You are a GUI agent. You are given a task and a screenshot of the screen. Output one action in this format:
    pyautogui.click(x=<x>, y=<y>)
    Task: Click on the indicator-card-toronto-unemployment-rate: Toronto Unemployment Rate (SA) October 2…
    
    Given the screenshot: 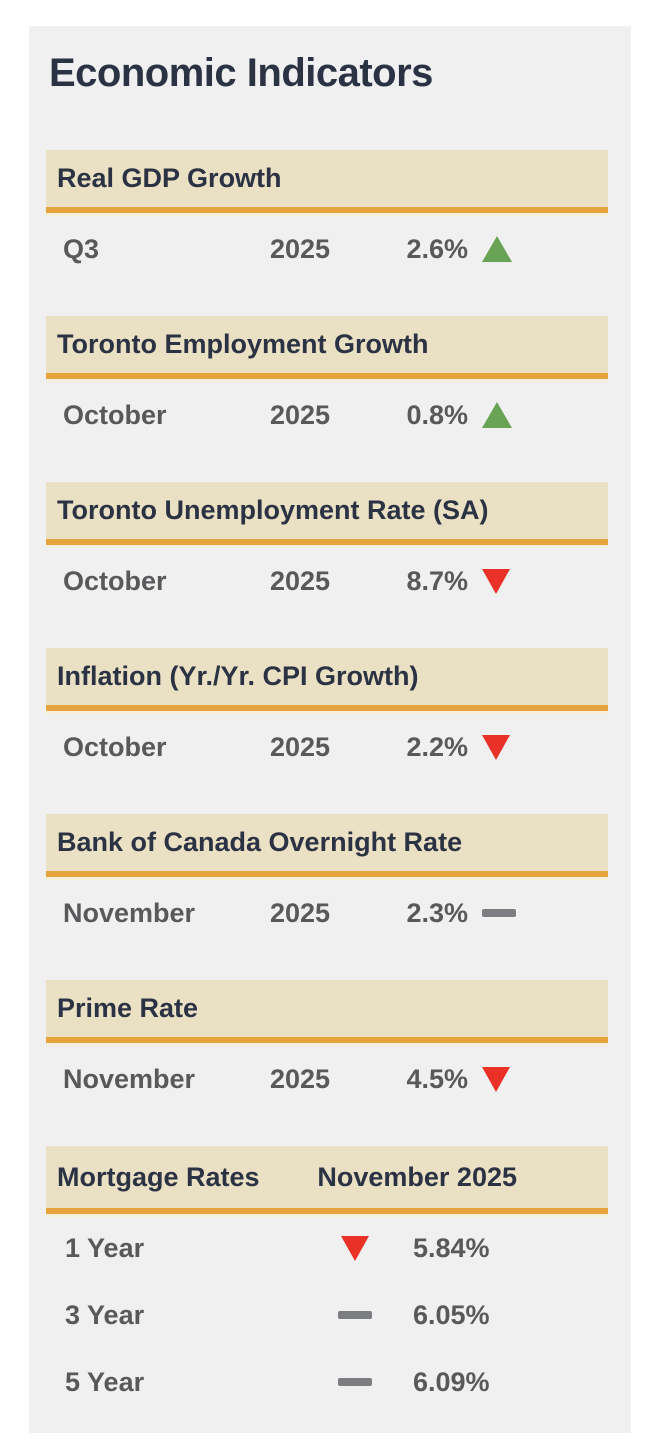 What is the action you would take?
    pyautogui.click(x=327, y=539)
    